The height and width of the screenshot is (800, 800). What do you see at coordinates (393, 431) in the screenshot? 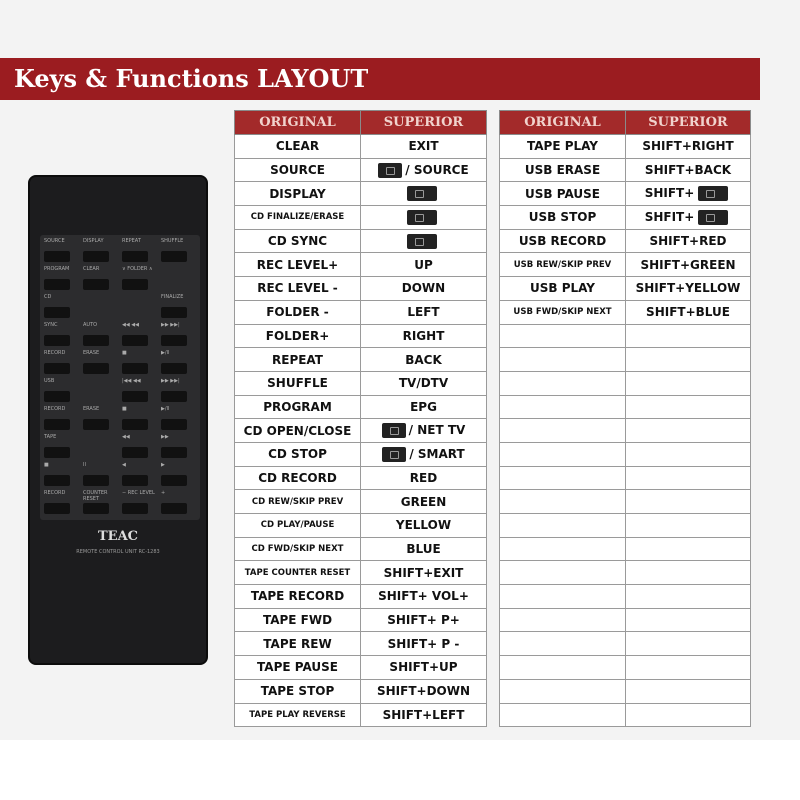
I see `eject-icon` at bounding box center [393, 431].